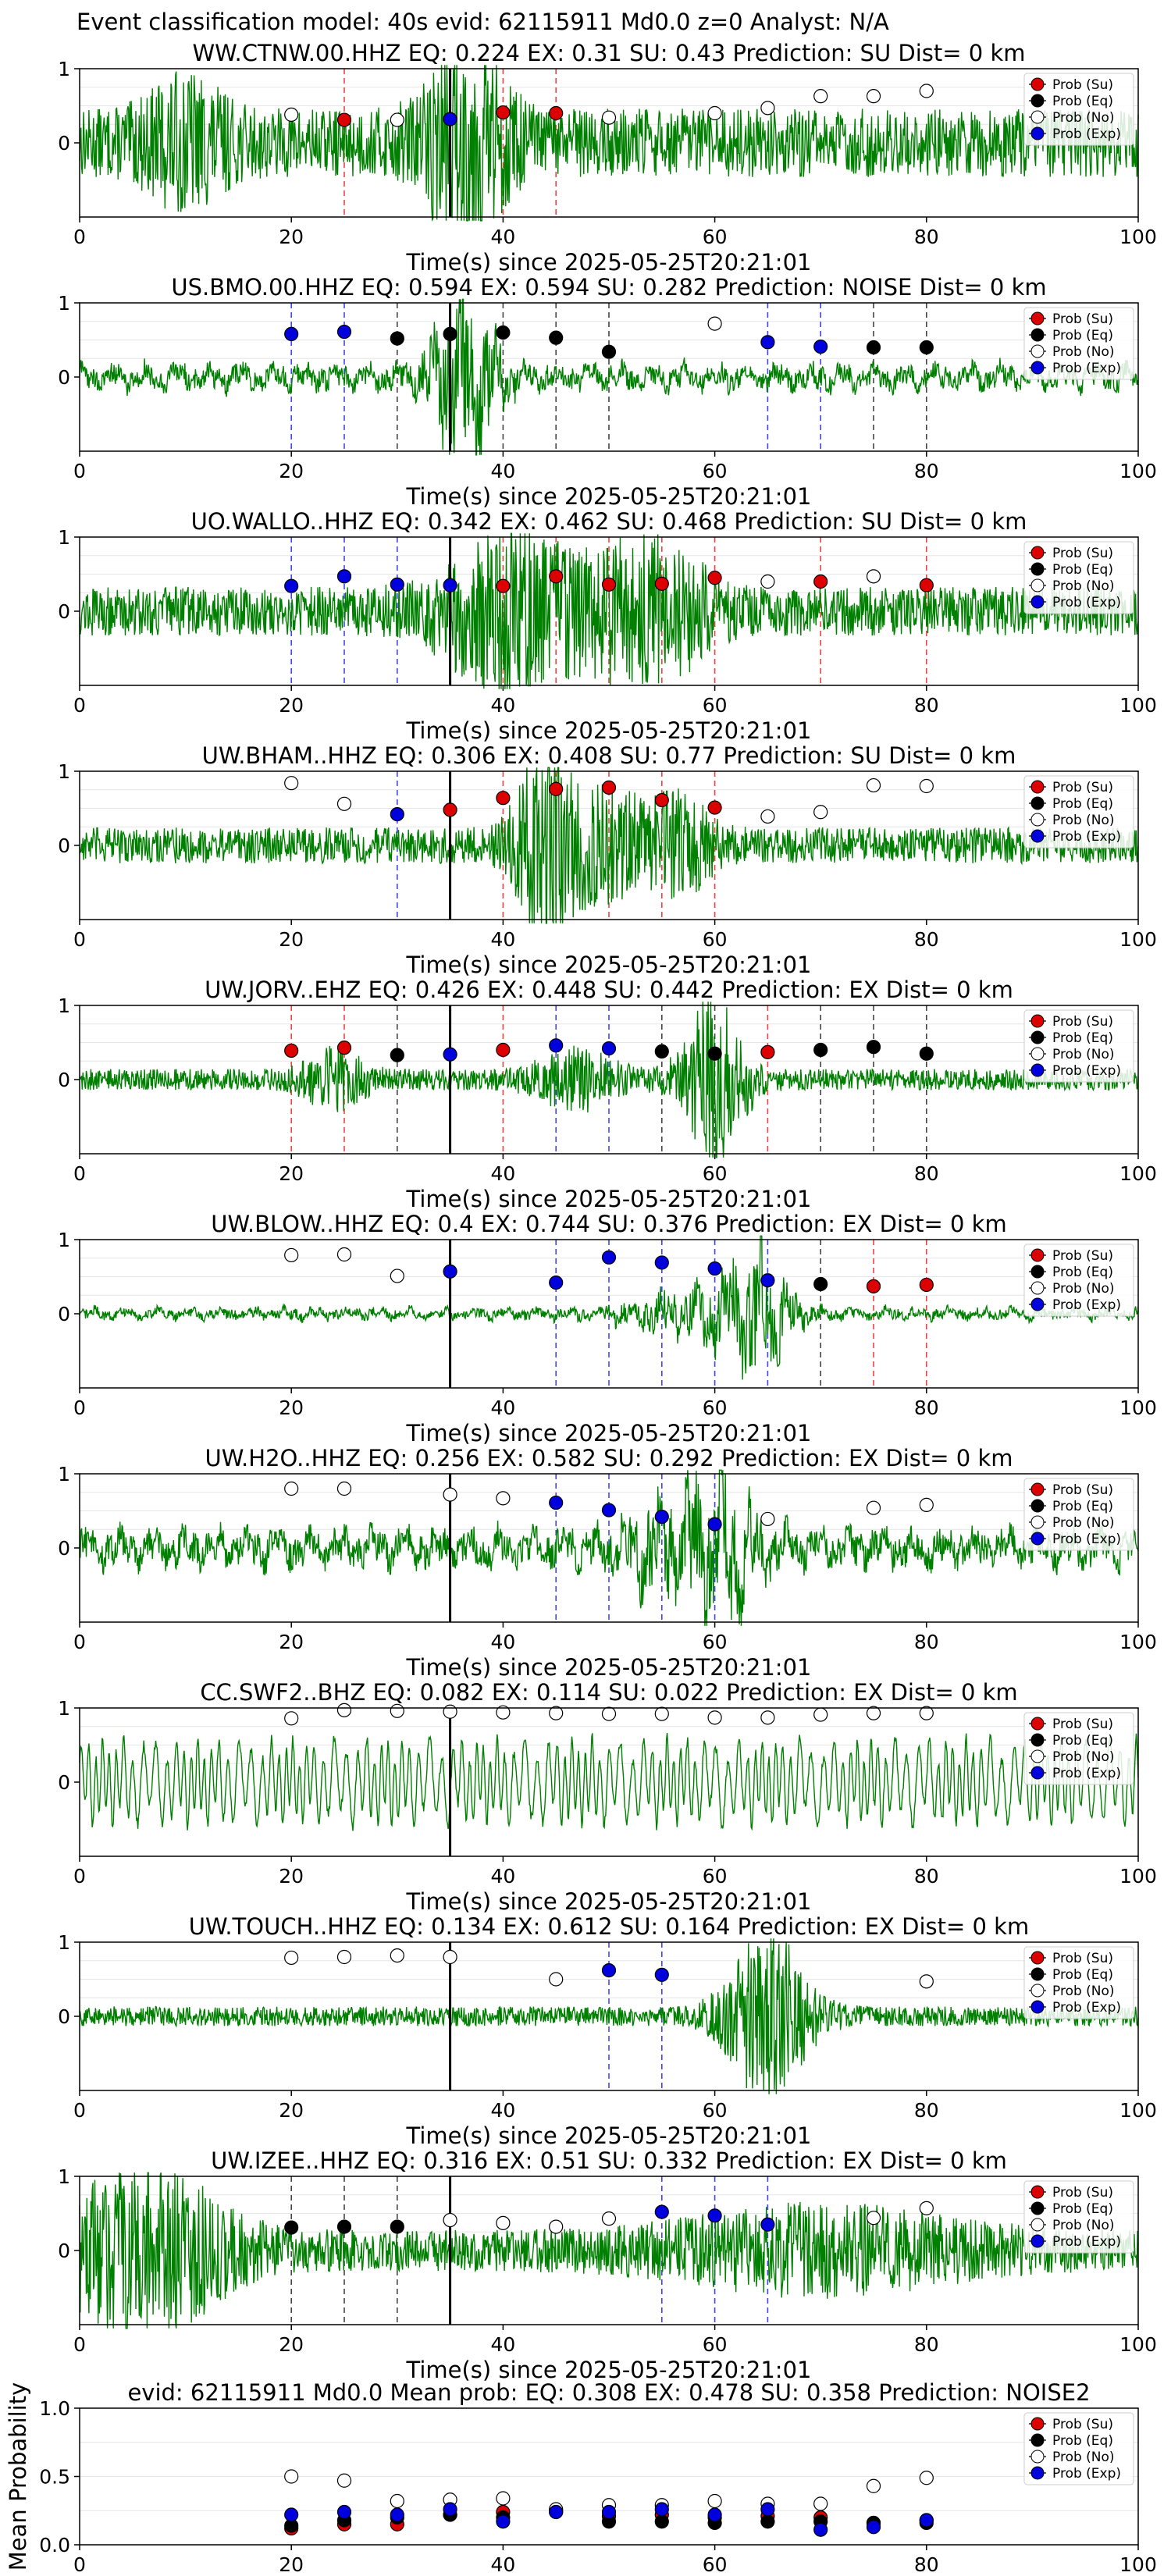 Image resolution: width=1171 pixels, height=2576 pixels. What do you see at coordinates (715, 2344) in the screenshot?
I see `x-tick-label: 60` at bounding box center [715, 2344].